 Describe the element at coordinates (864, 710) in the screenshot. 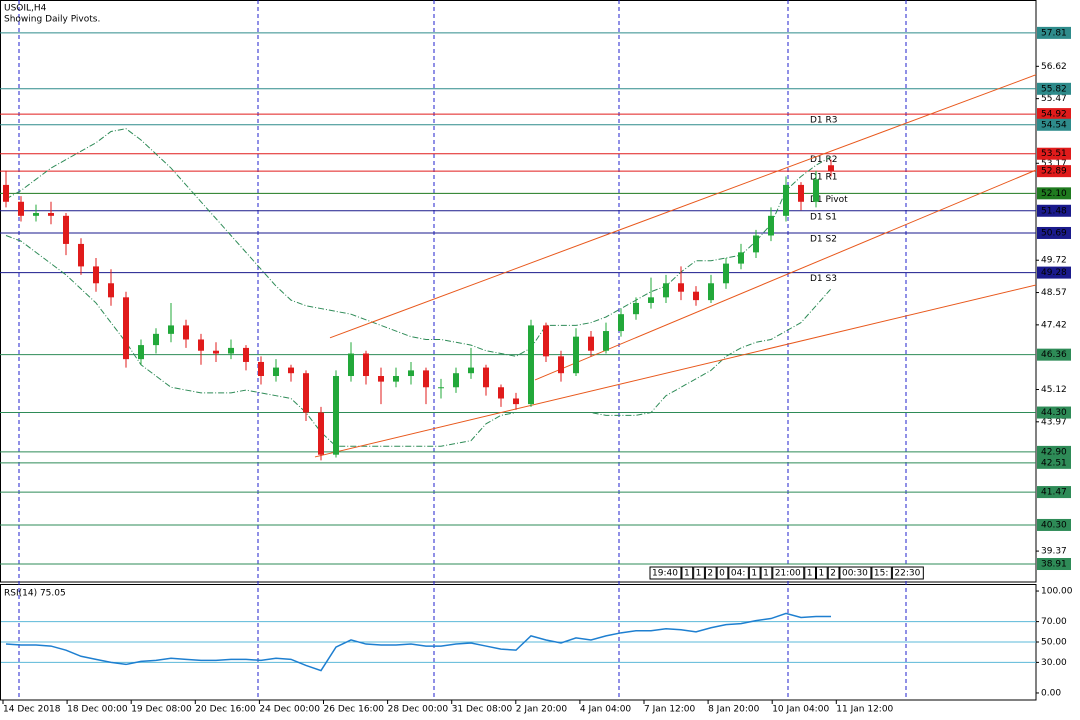

I see `x-tick-label: 11 Jan 12:00` at that location.